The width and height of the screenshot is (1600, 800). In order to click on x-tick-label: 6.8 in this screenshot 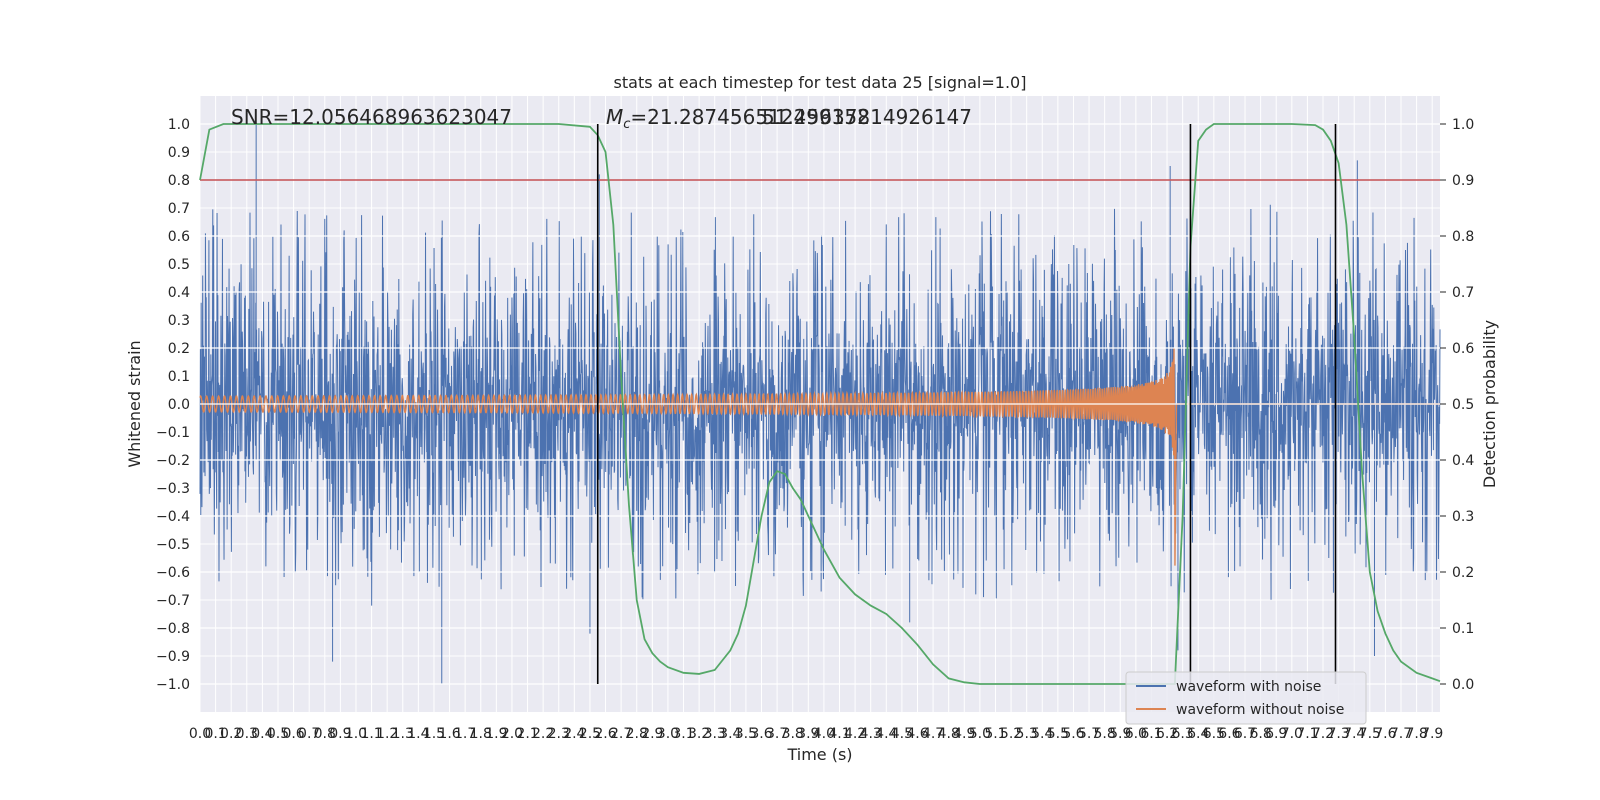, I will do `click(1260, 734)`.